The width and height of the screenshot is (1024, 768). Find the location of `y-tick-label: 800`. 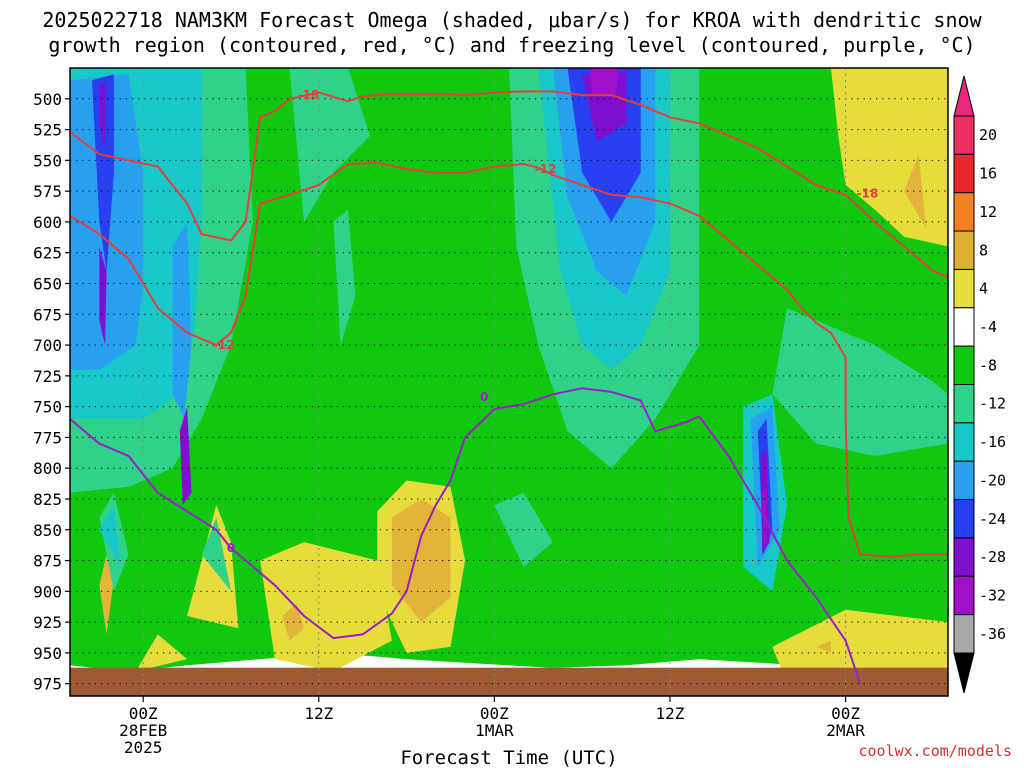

y-tick-label: 800 is located at coordinates (47, 468).